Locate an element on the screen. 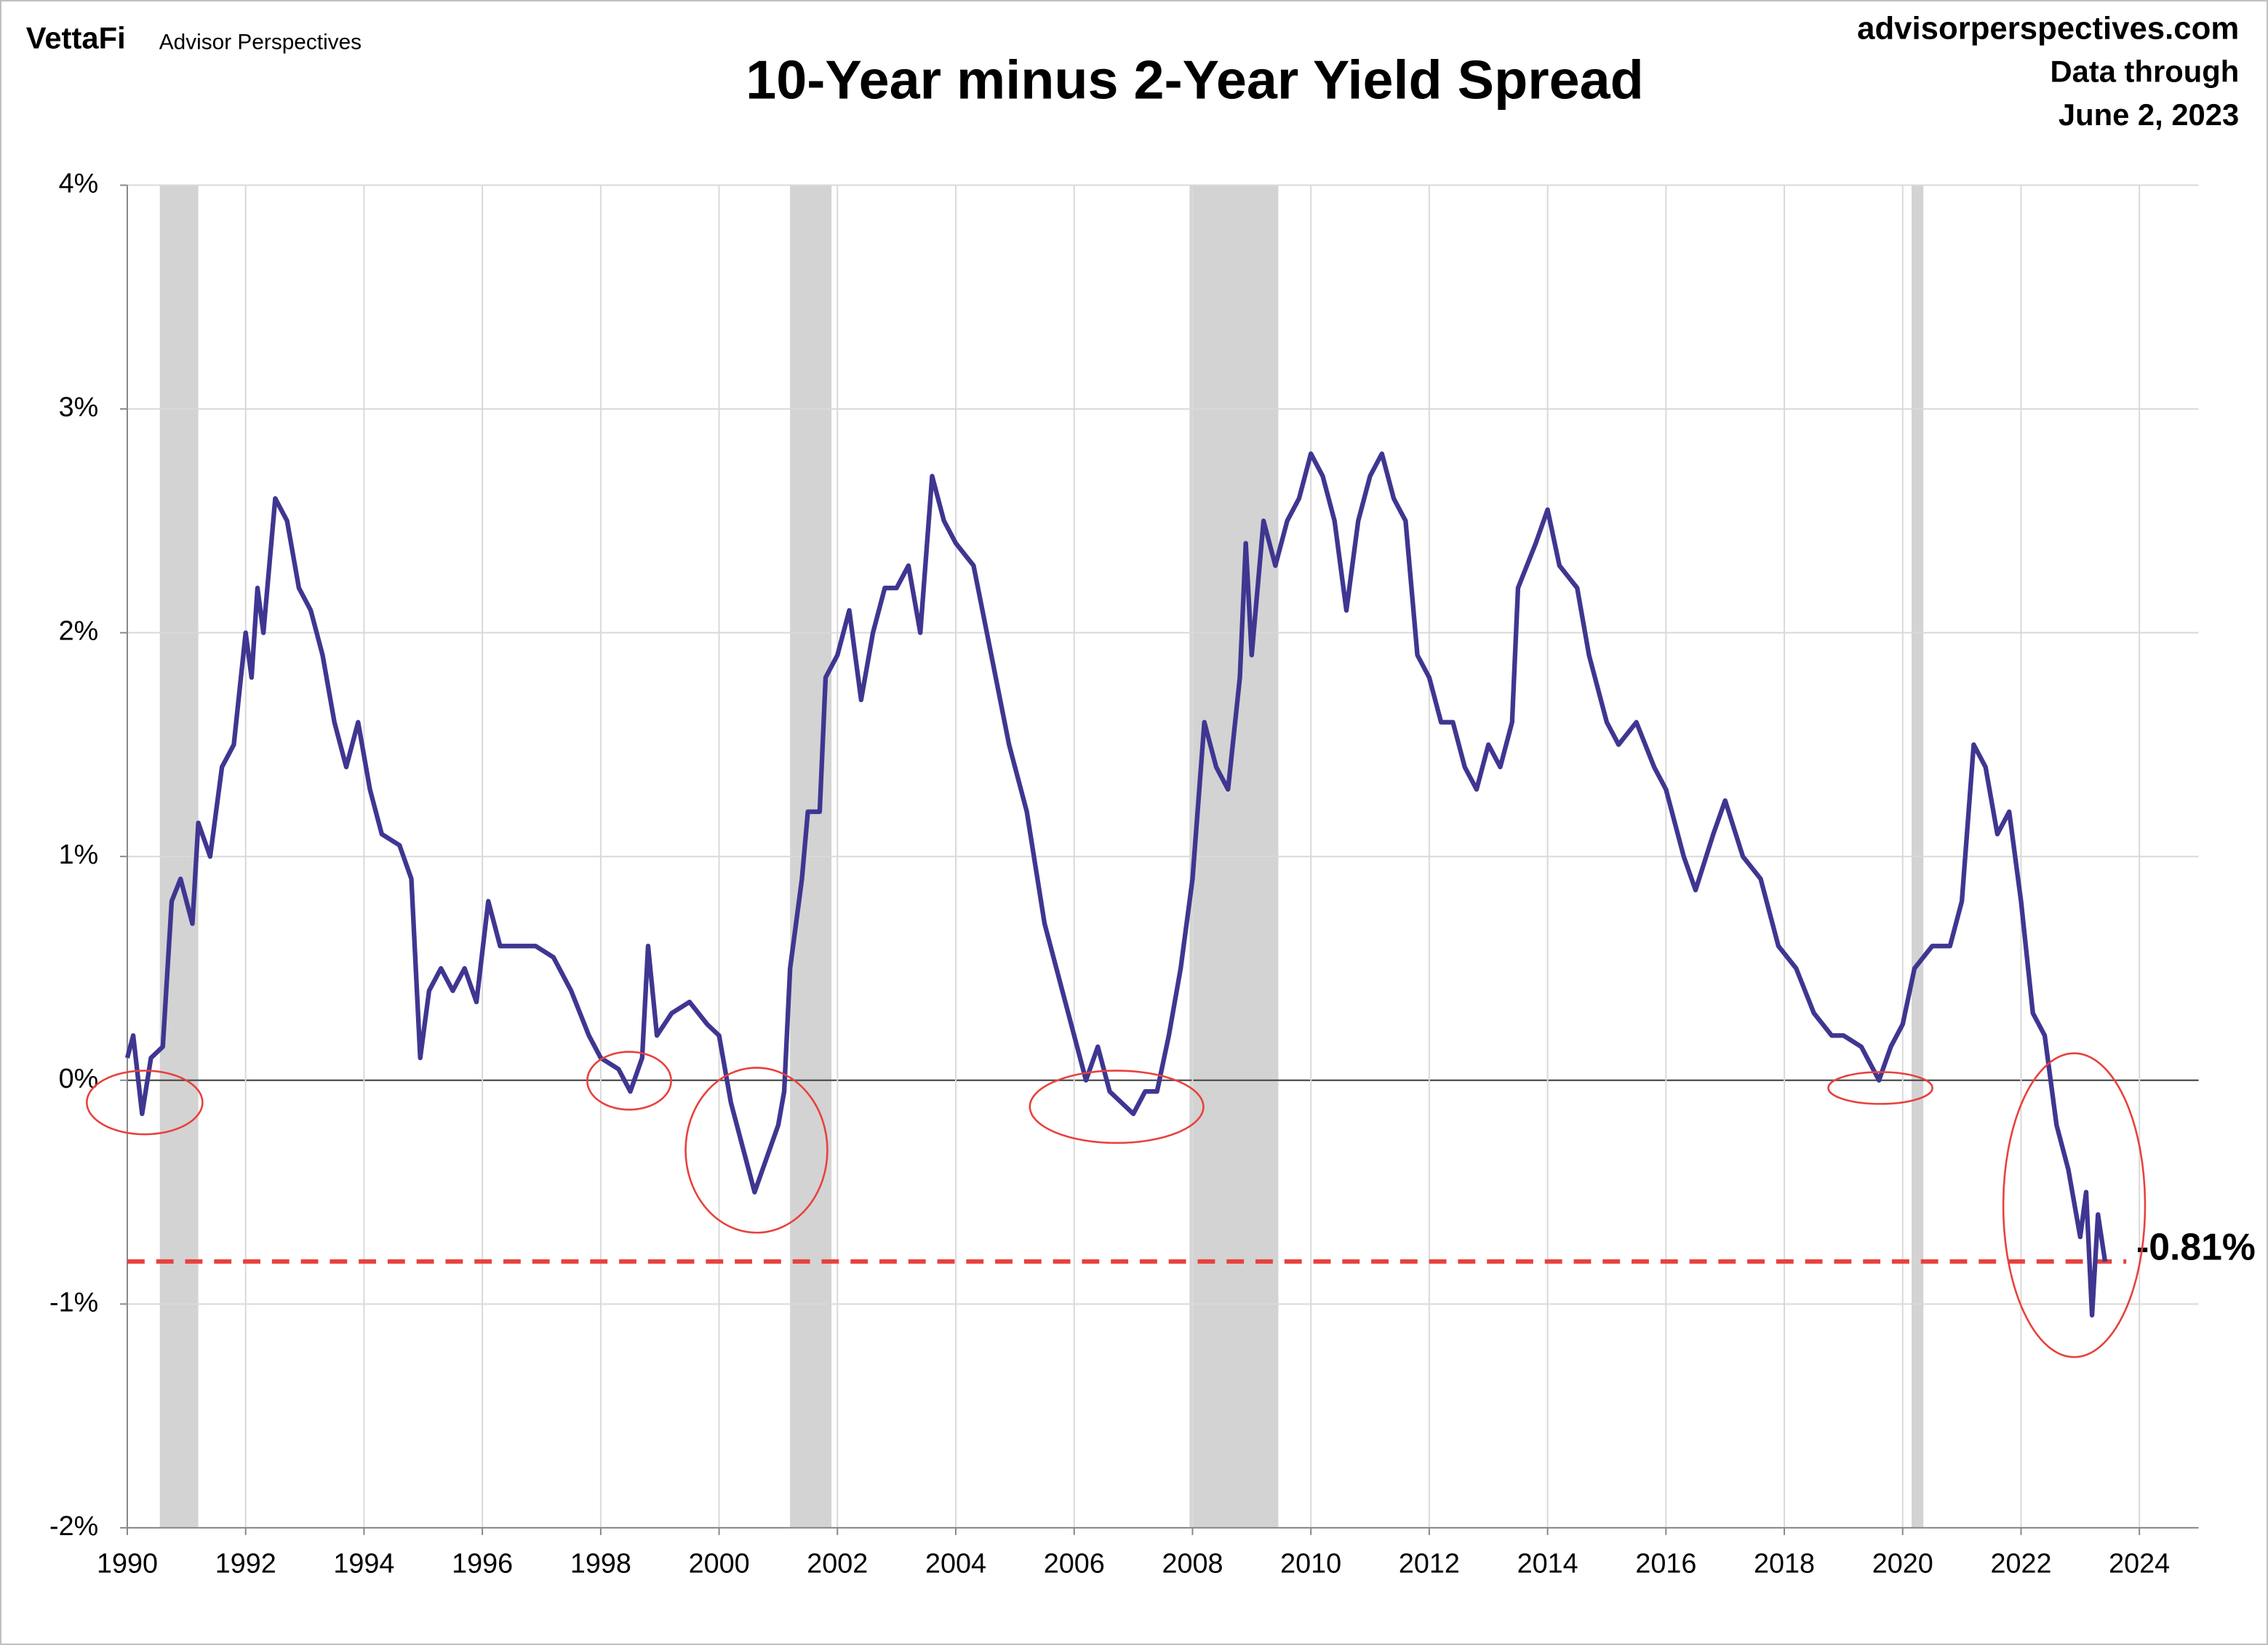  source: advisorperspectives.com is located at coordinates (2048, 28).